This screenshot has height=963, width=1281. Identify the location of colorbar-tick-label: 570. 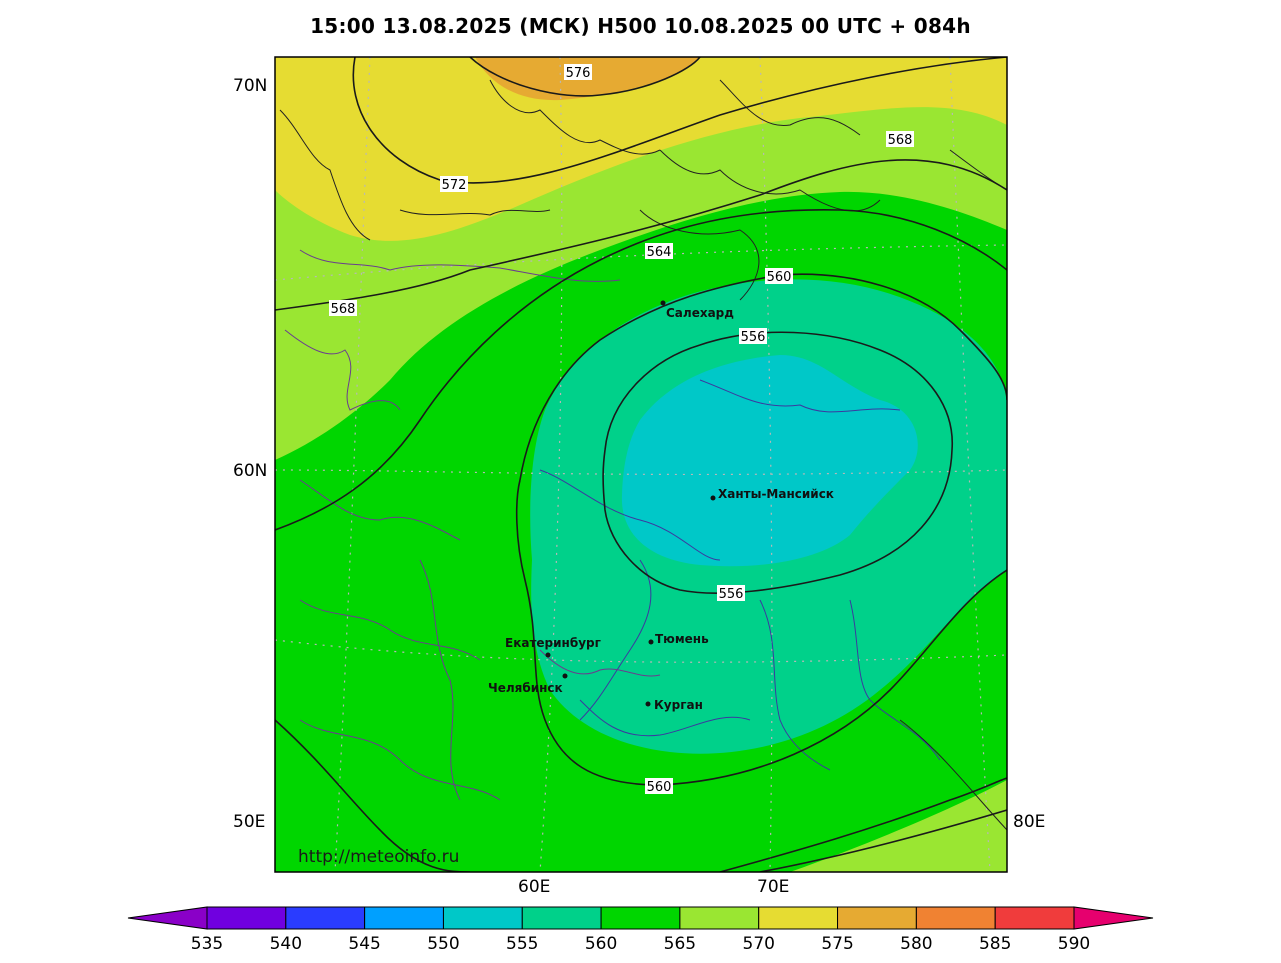
(759, 944).